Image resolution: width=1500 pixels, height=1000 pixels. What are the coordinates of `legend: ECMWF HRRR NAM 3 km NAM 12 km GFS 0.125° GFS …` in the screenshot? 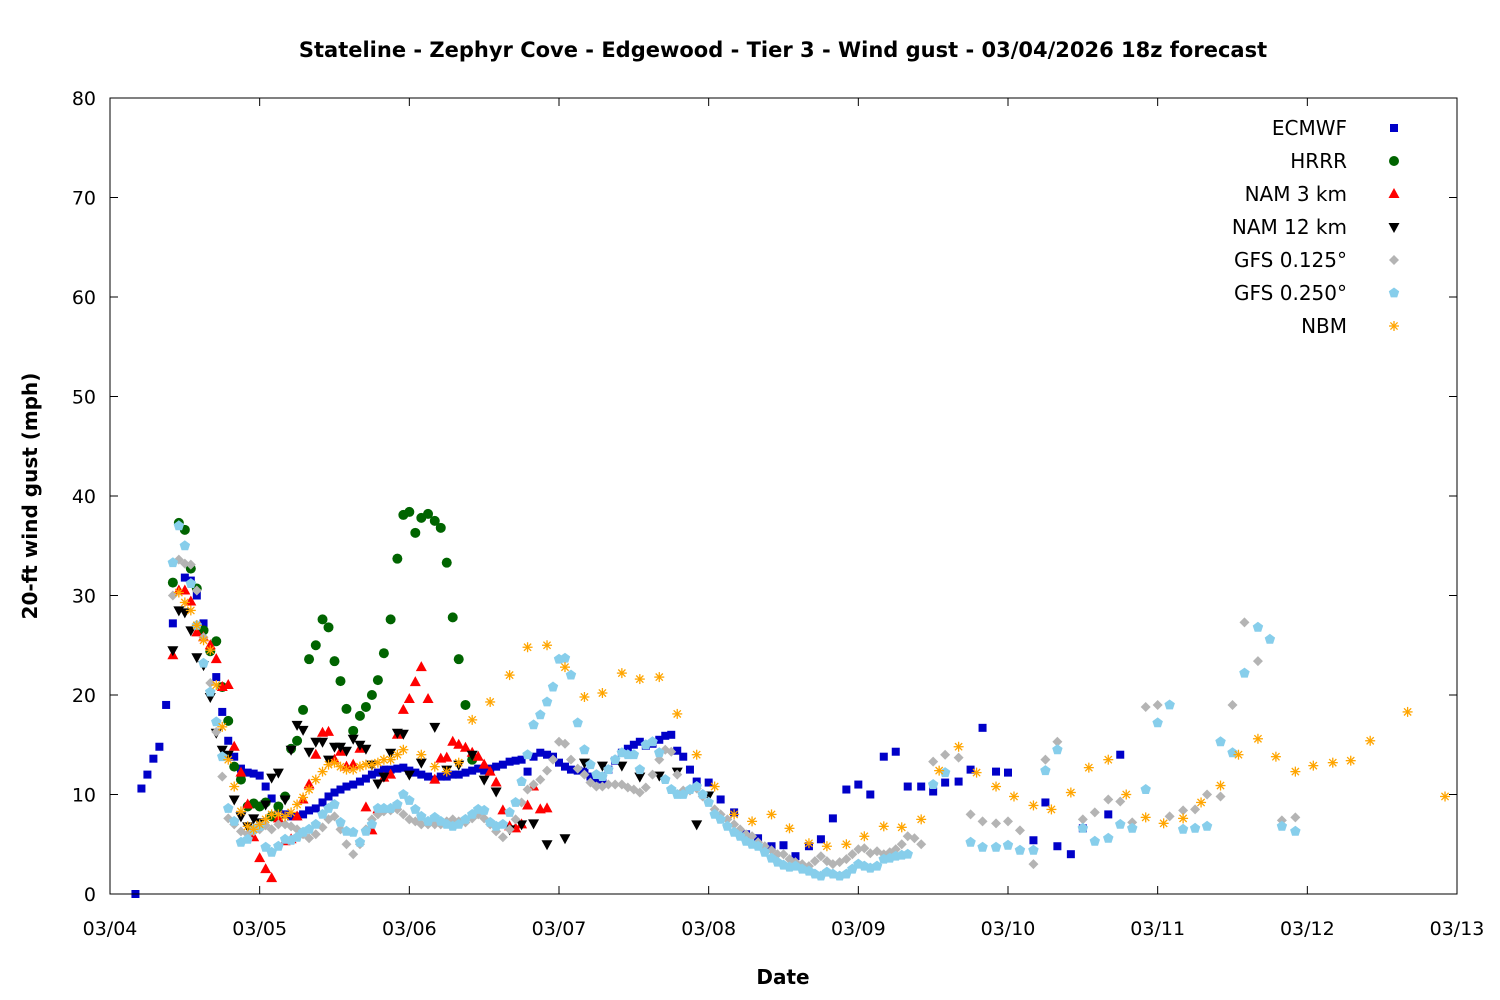 It's located at (1316, 227).